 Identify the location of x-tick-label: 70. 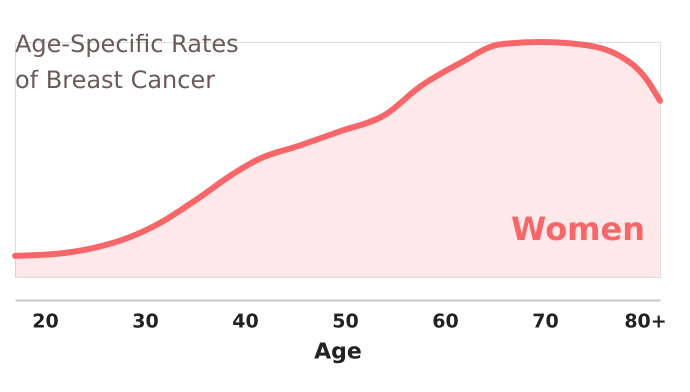
(545, 321).